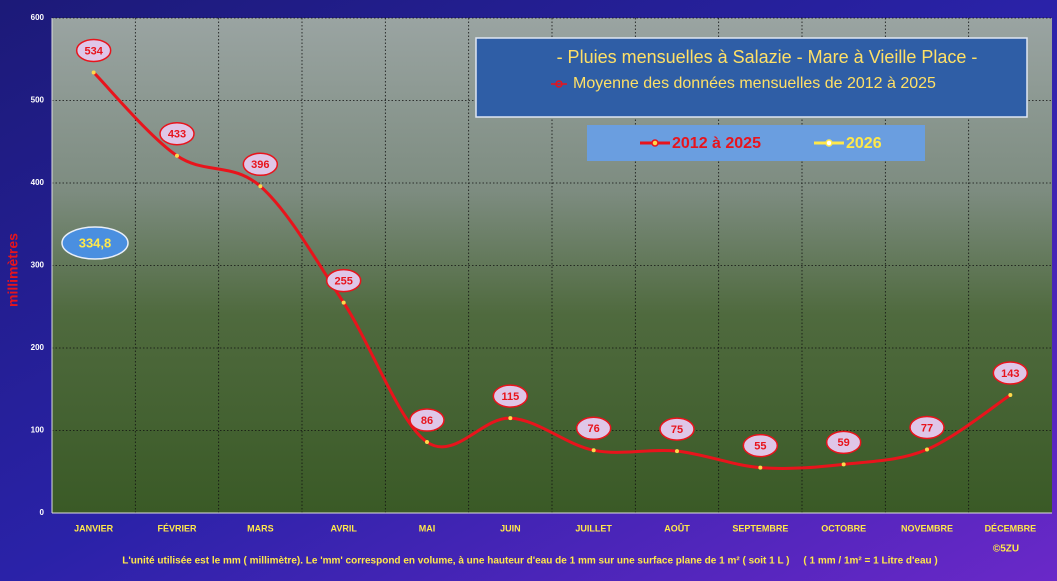 This screenshot has width=1057, height=581. Describe the element at coordinates (593, 528) in the screenshot. I see `x-tick-label: JUILLET` at that location.